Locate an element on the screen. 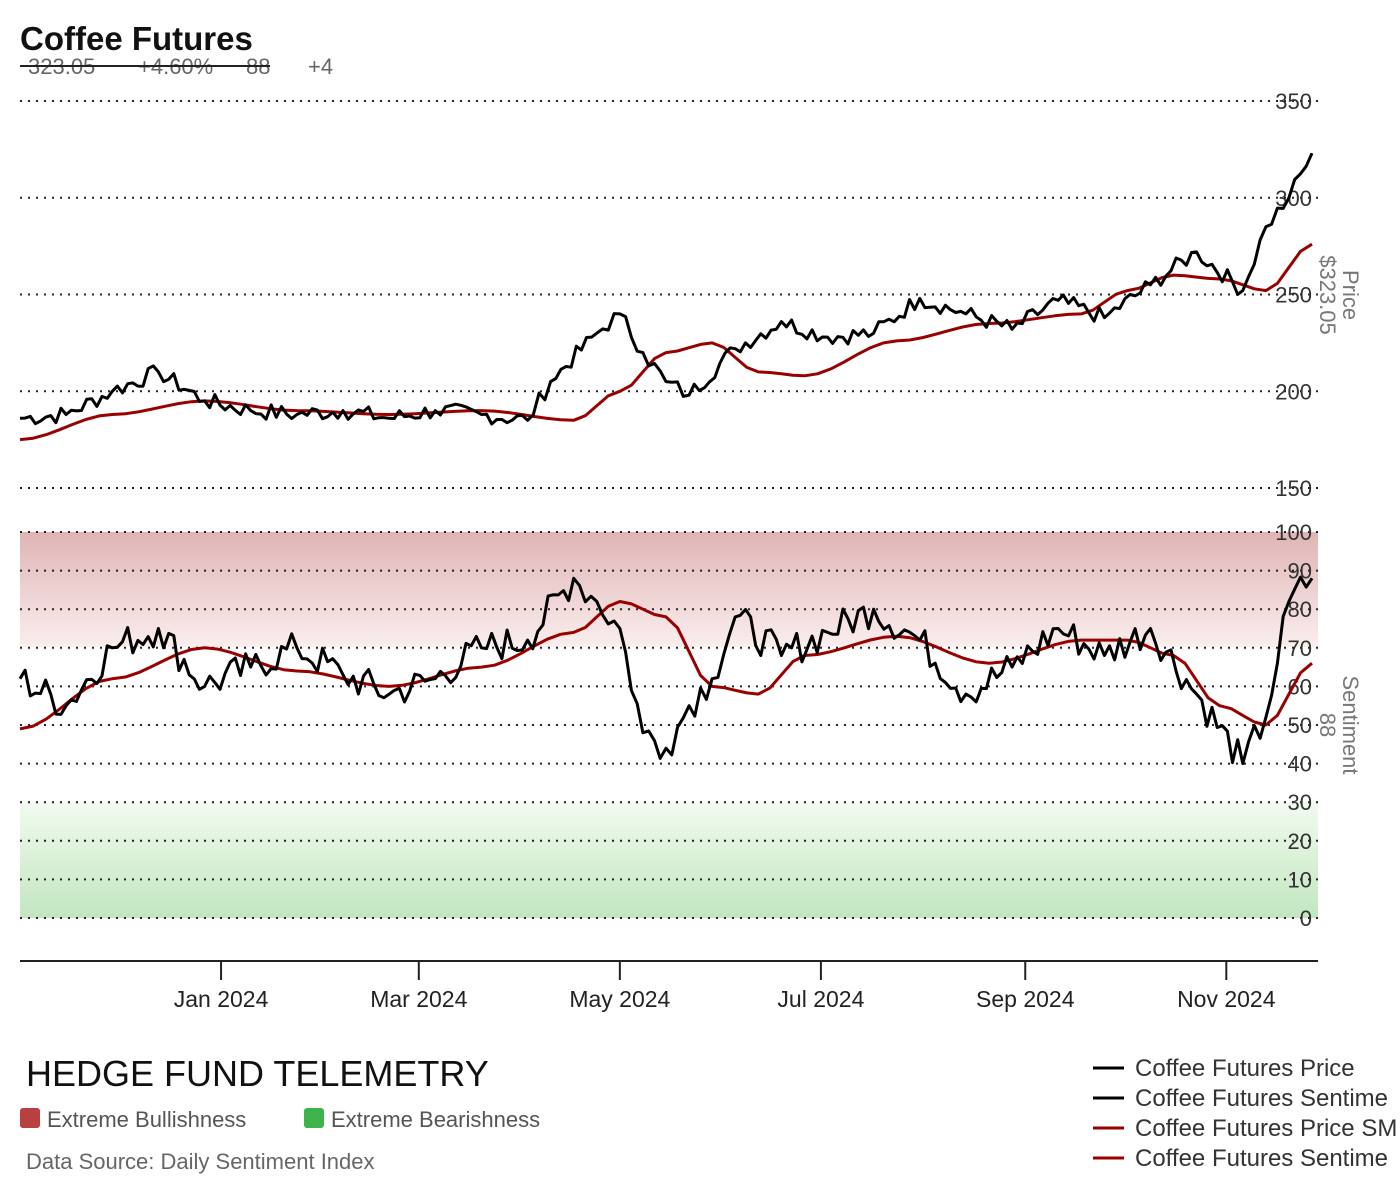  brand-text: HEDGE FUND TELEMETRY is located at coordinates (257, 1073).